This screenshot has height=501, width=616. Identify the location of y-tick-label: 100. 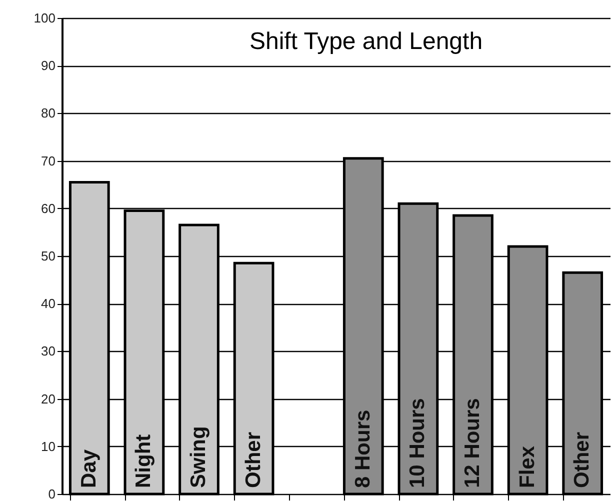
(45, 18).